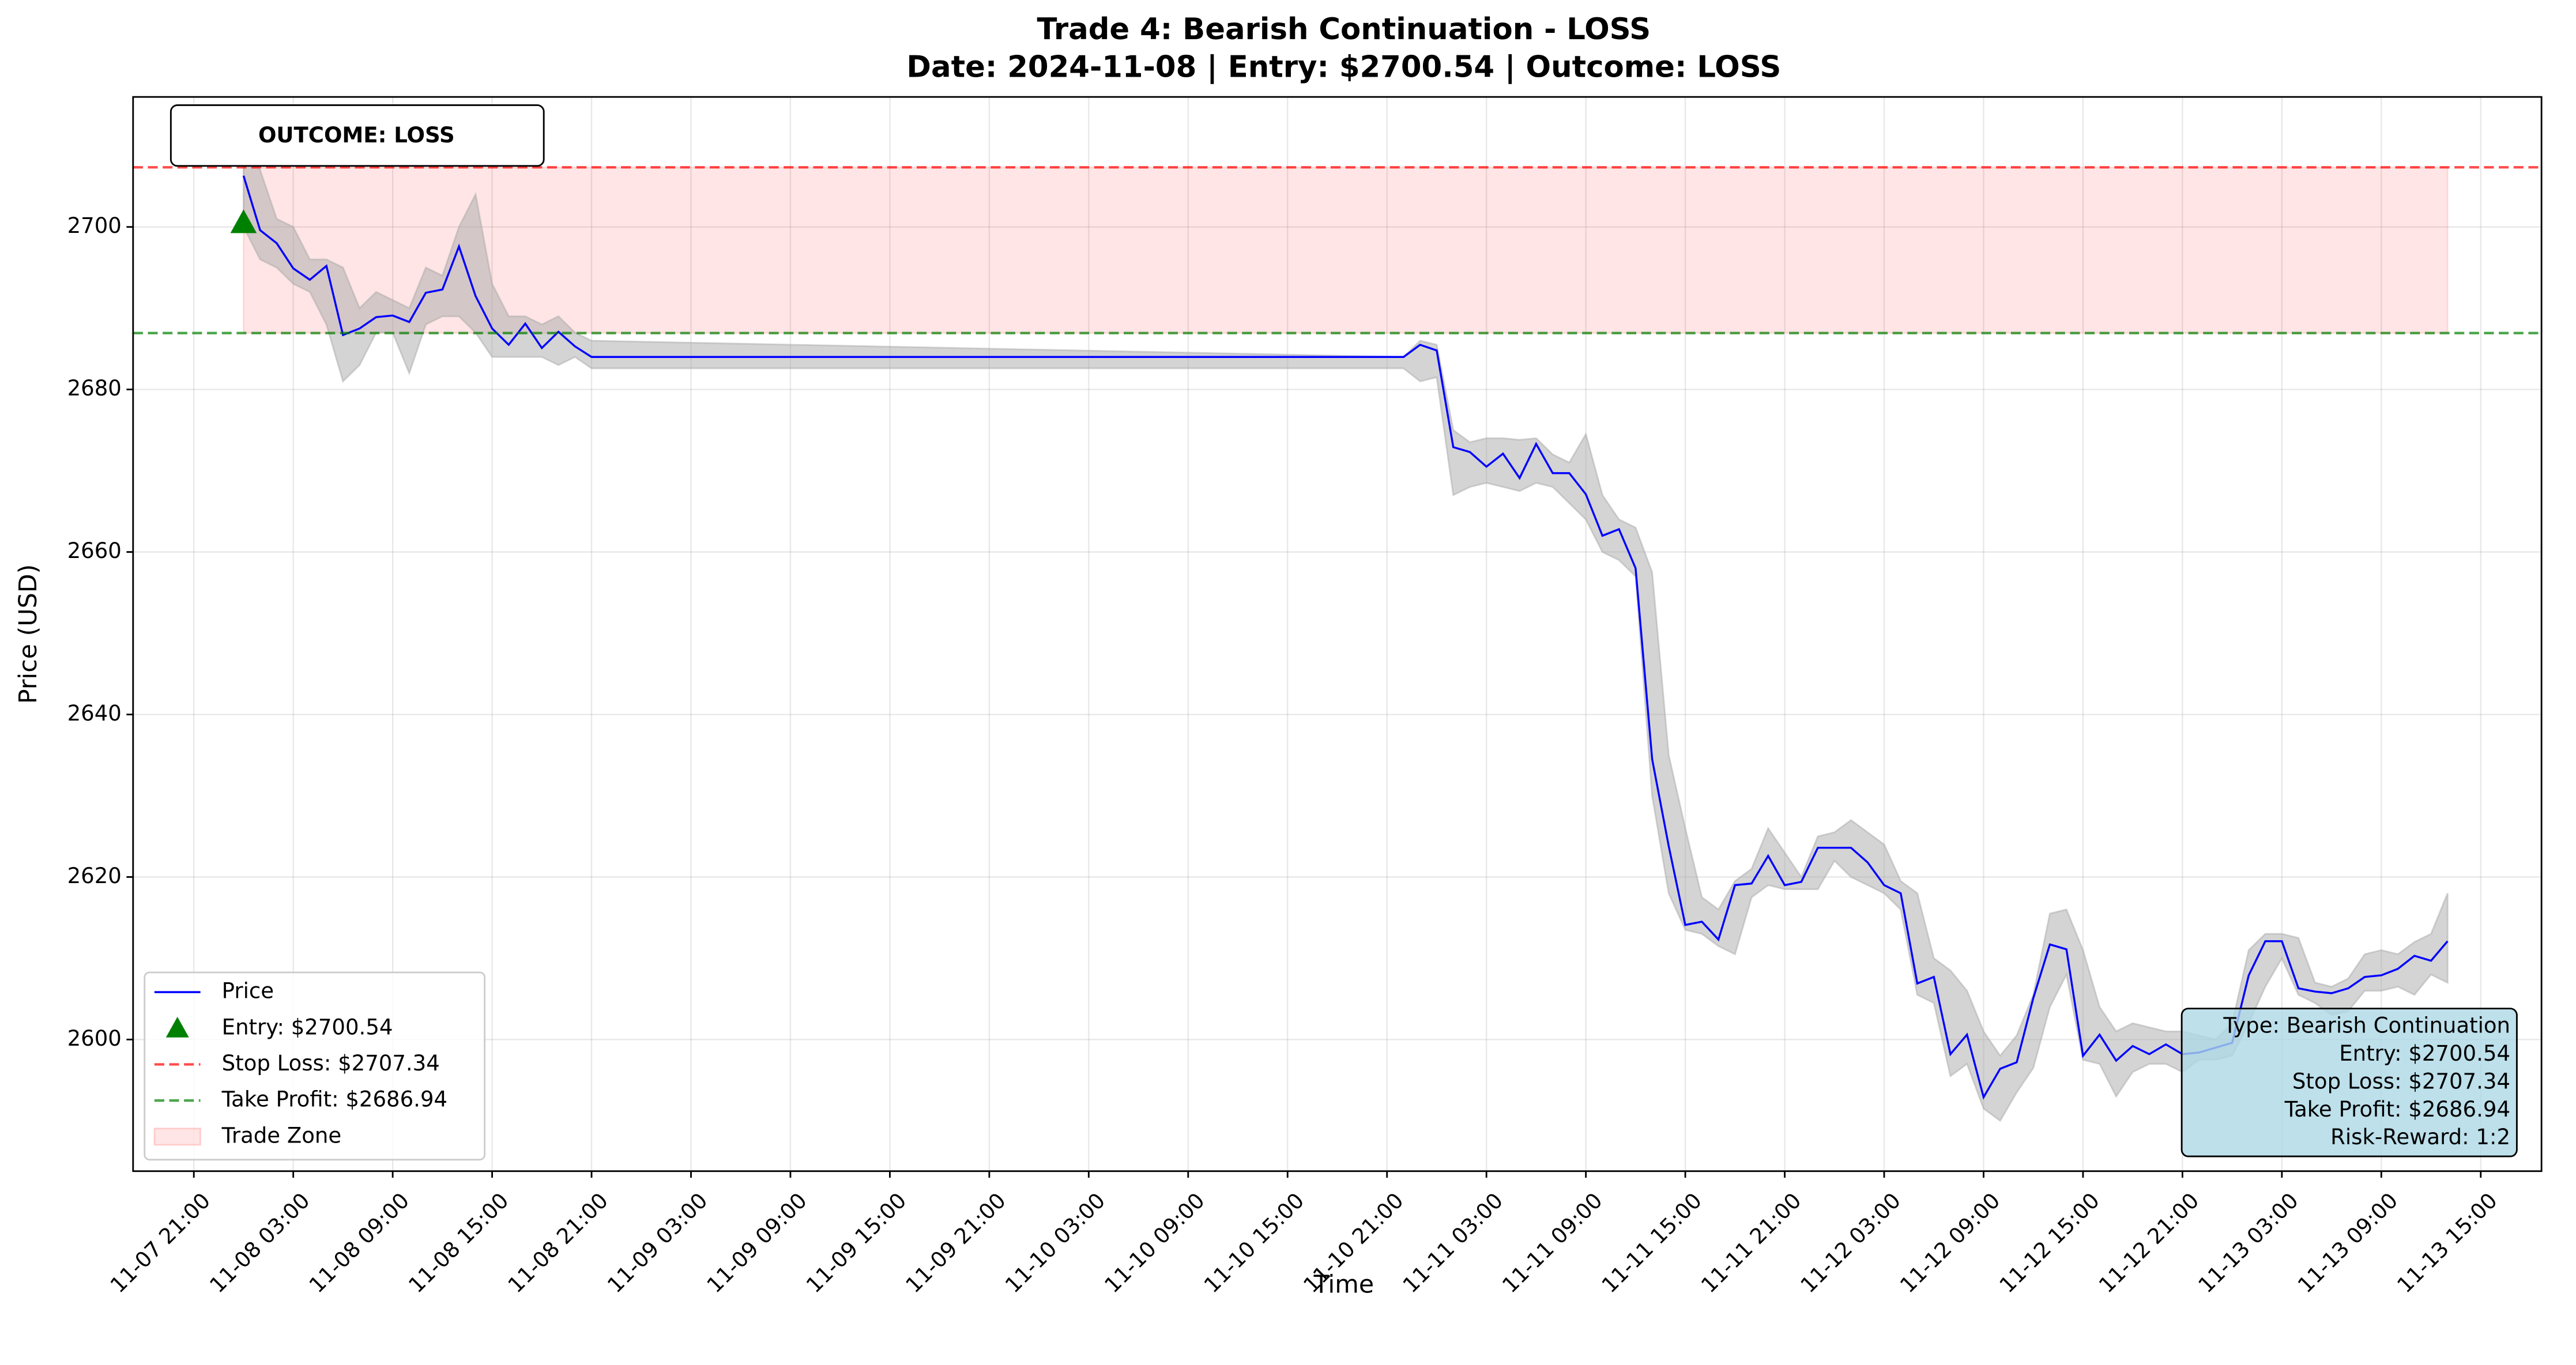 This screenshot has width=2576, height=1365. What do you see at coordinates (94, 876) in the screenshot?
I see `y-tick-label: 2620` at bounding box center [94, 876].